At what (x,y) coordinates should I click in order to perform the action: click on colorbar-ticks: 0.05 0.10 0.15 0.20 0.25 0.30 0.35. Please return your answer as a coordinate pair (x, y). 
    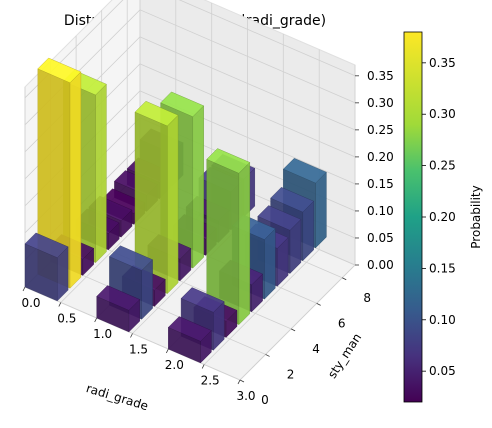
    Looking at the image, I should click on (439, 217).